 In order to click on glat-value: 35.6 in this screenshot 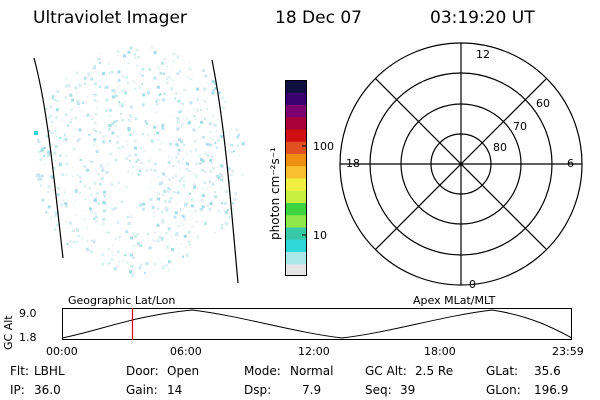, I will do `click(547, 371)`.